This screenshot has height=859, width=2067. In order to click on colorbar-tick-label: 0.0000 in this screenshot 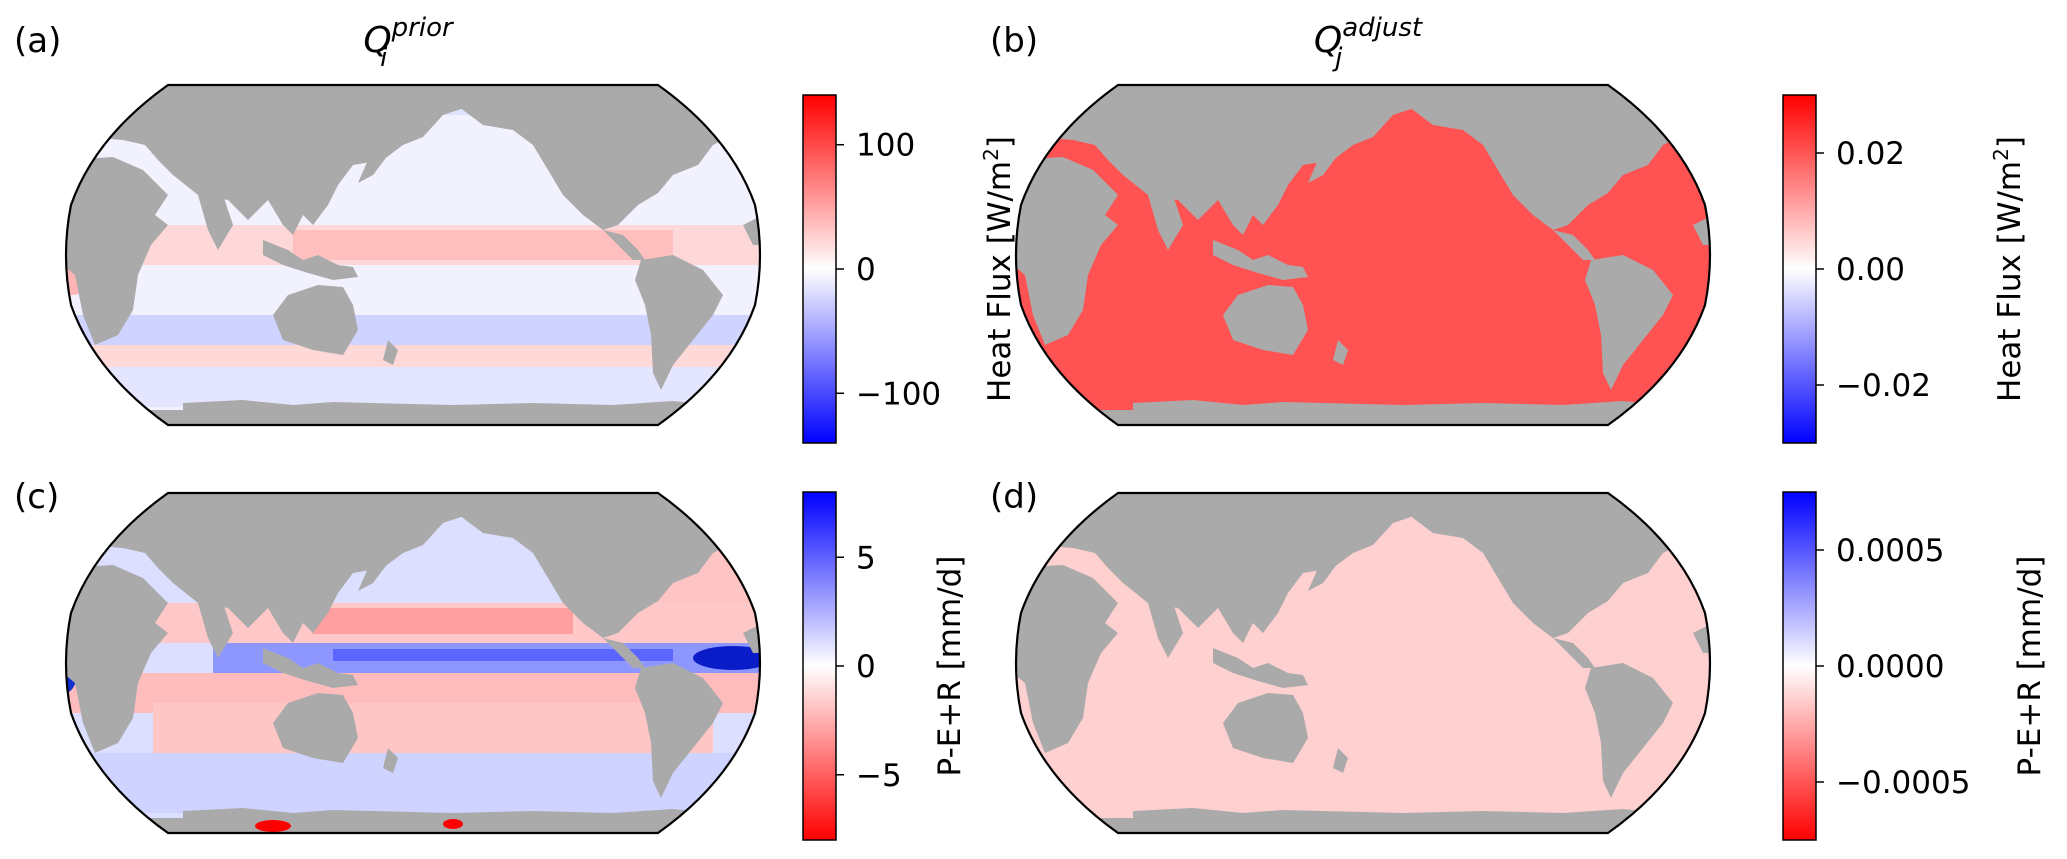, I will do `click(1890, 667)`.